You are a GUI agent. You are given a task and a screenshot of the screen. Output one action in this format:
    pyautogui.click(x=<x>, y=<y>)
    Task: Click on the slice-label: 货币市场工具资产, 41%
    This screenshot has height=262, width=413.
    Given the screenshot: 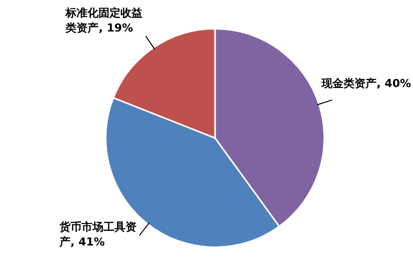 What is the action you would take?
    pyautogui.click(x=97, y=234)
    